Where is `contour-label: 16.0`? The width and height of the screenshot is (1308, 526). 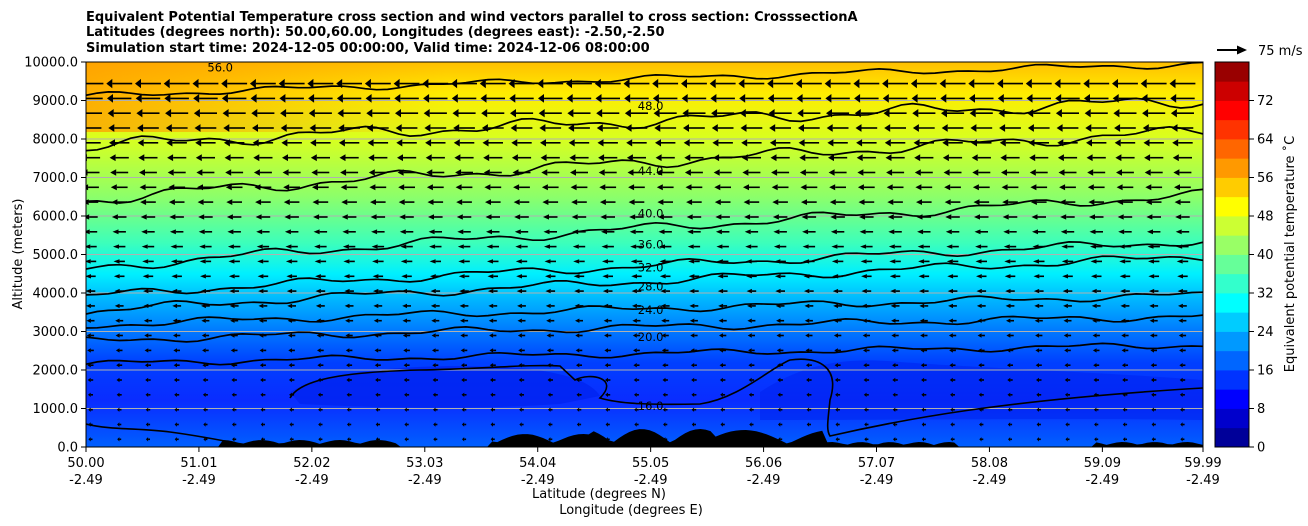 contour-label: 16.0 is located at coordinates (651, 406).